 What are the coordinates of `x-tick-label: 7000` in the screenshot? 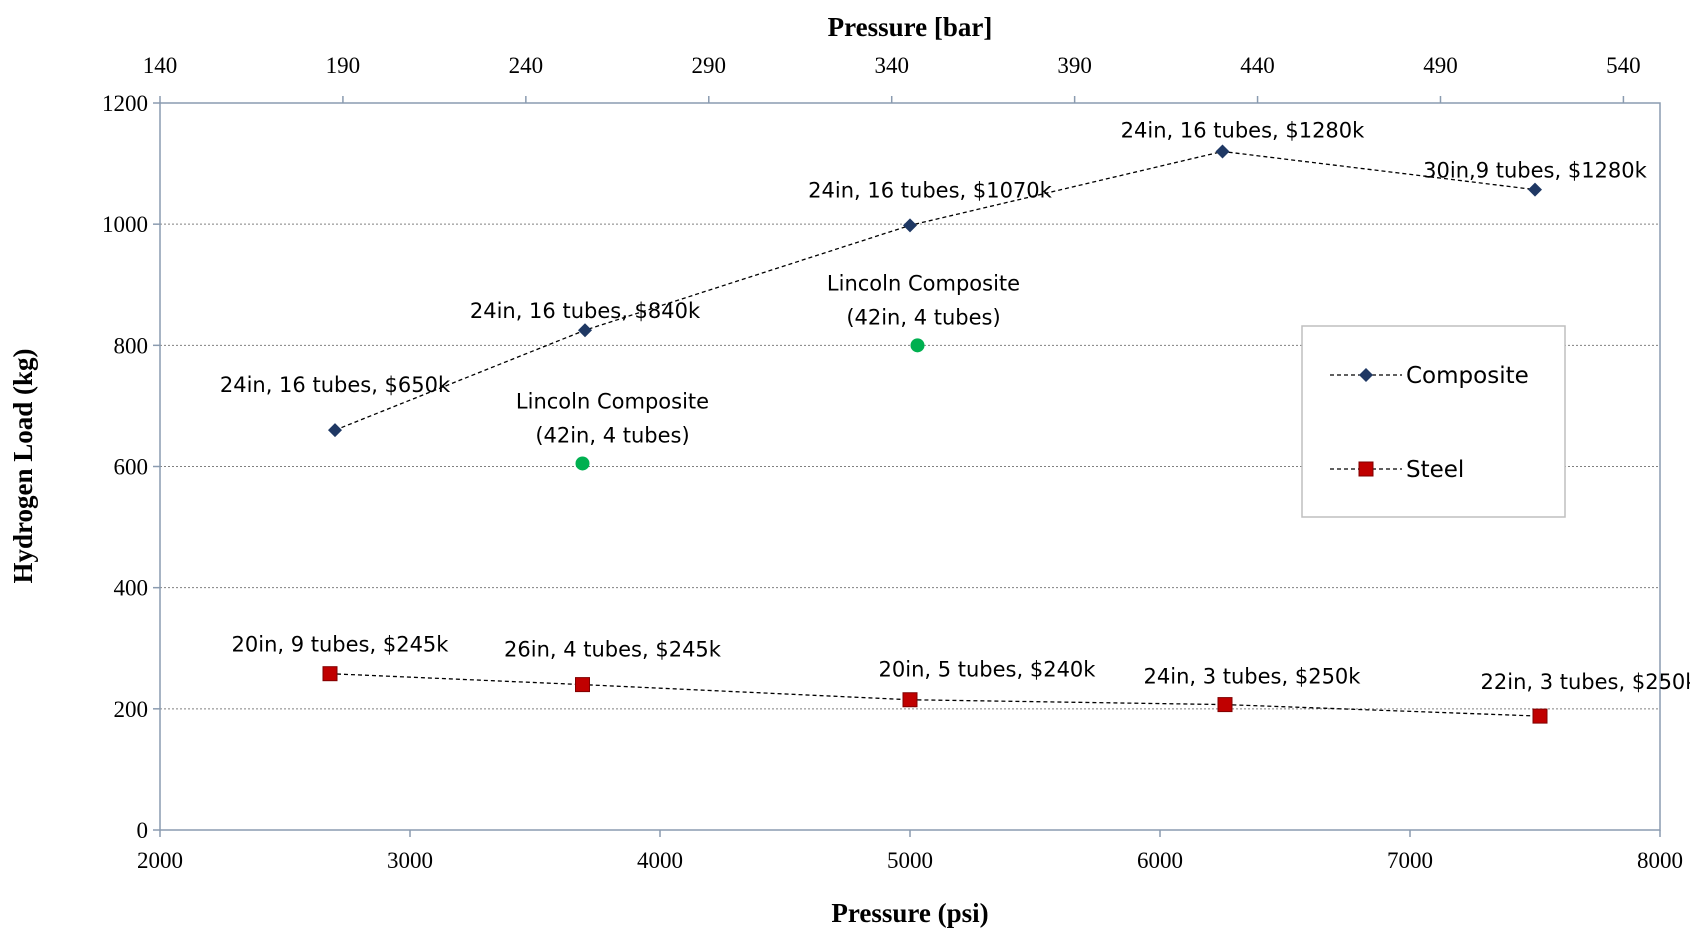 It's located at (1410, 860).